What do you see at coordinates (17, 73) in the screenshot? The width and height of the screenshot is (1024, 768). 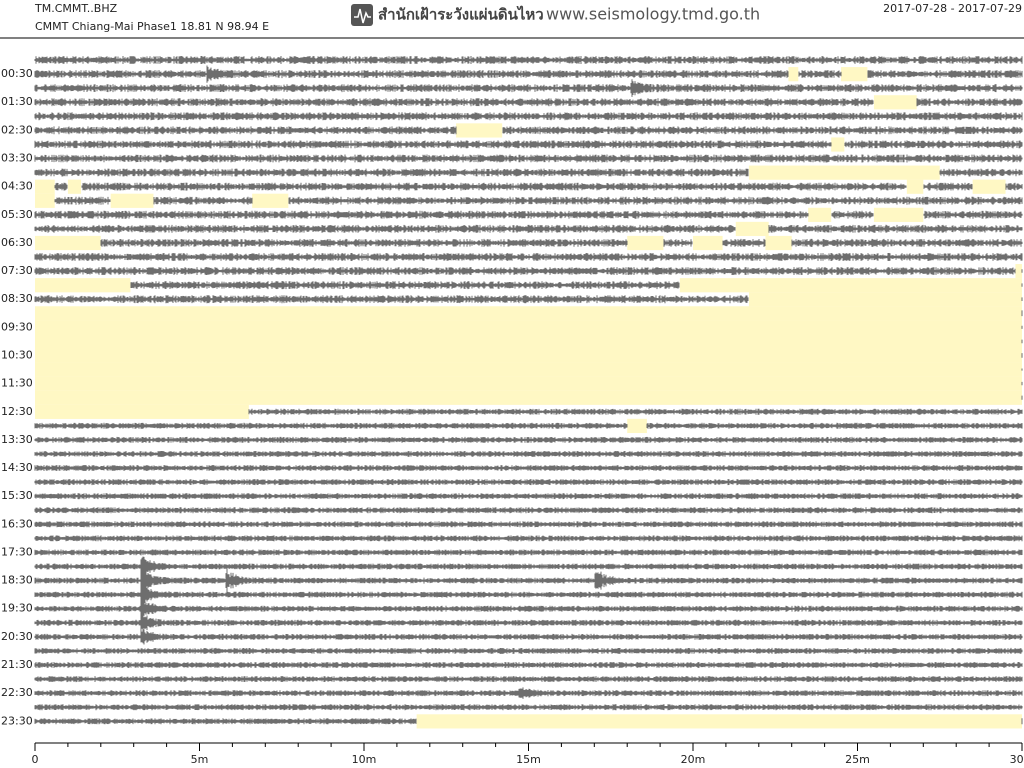 I see `time-label: 00:30` at bounding box center [17, 73].